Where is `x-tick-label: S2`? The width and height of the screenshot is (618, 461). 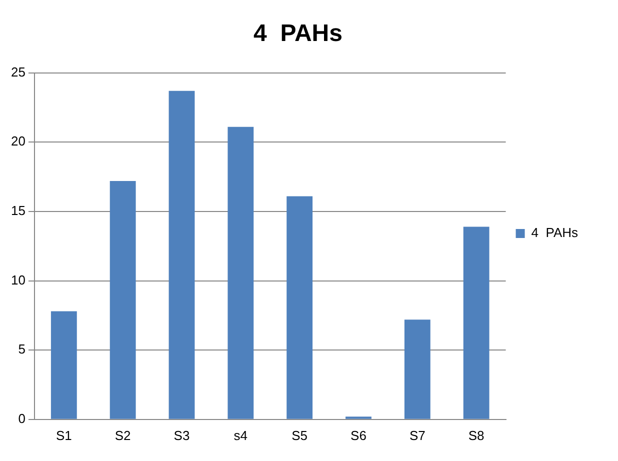
x-tick-label: S2 is located at coordinates (122, 435).